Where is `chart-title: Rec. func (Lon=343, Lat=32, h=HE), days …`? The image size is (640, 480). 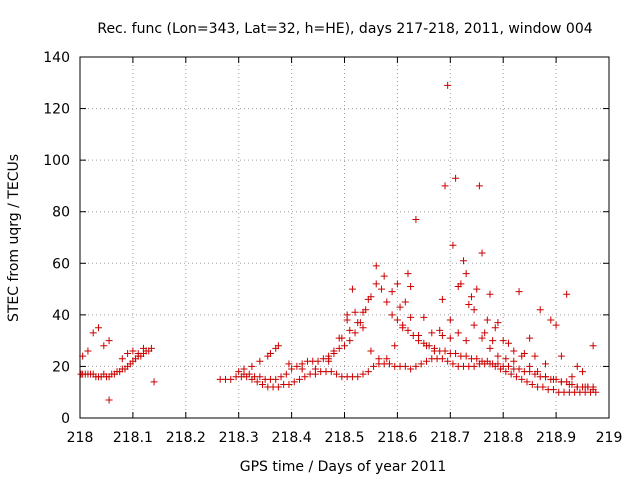
chart-title: Rec. func (Lon=343, Lat=32, h=HE), days … is located at coordinates (344, 29).